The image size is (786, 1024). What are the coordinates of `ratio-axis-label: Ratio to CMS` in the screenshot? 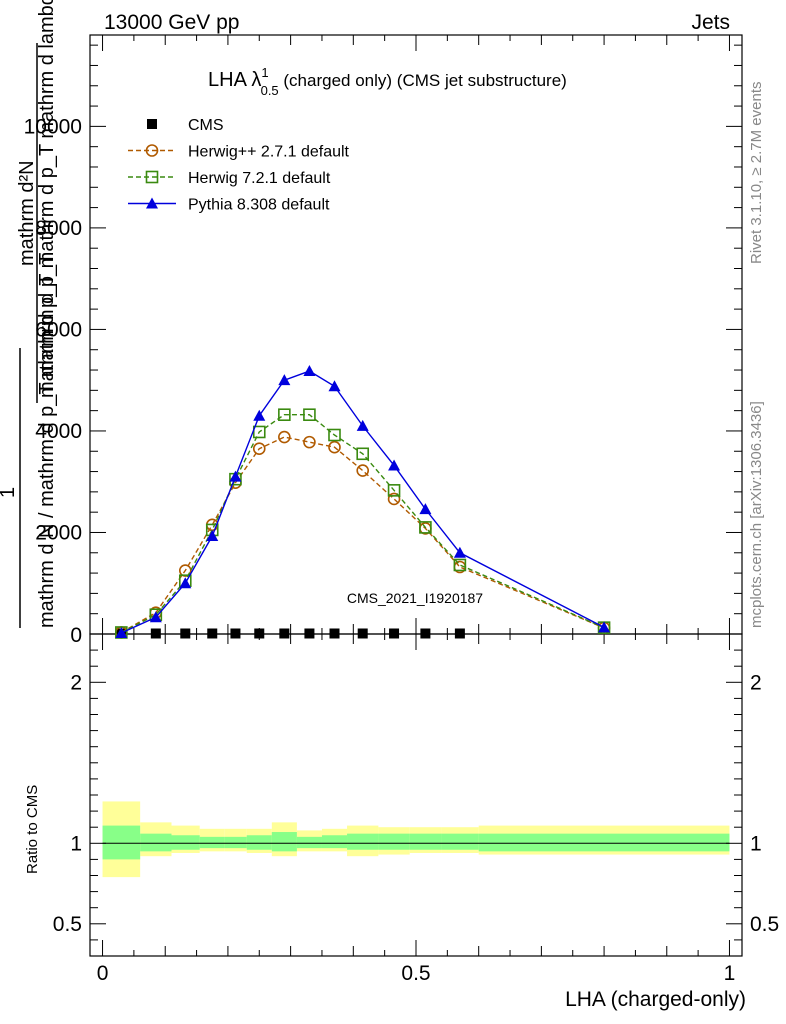 It's located at (32, 829).